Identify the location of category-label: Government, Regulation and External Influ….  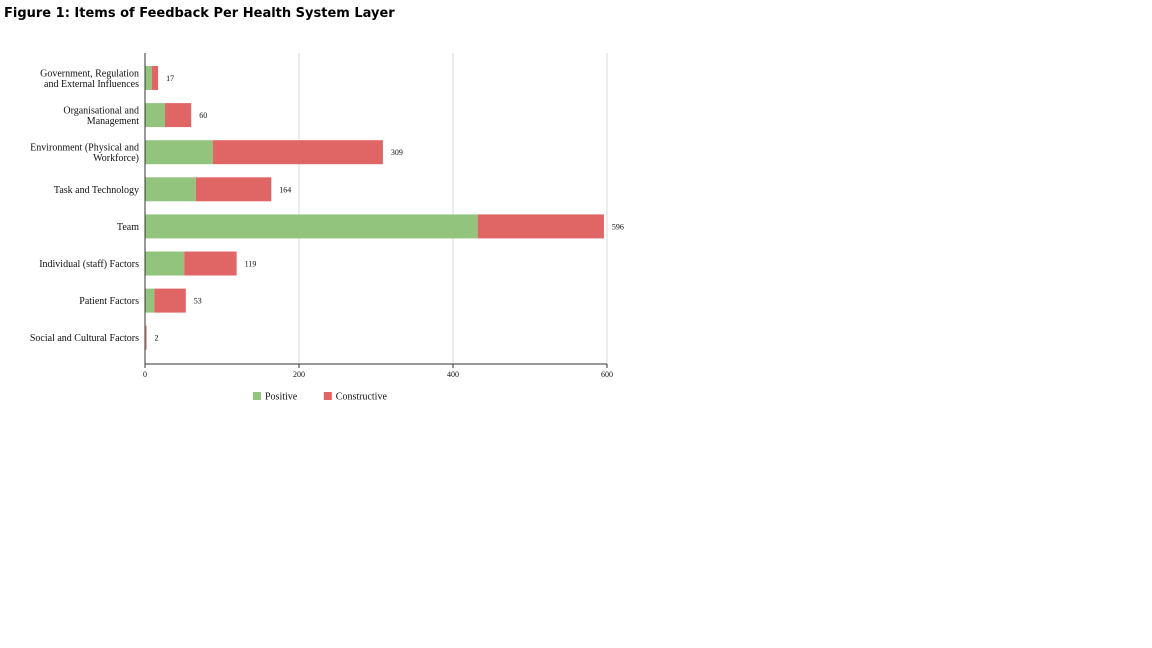
(89, 79).